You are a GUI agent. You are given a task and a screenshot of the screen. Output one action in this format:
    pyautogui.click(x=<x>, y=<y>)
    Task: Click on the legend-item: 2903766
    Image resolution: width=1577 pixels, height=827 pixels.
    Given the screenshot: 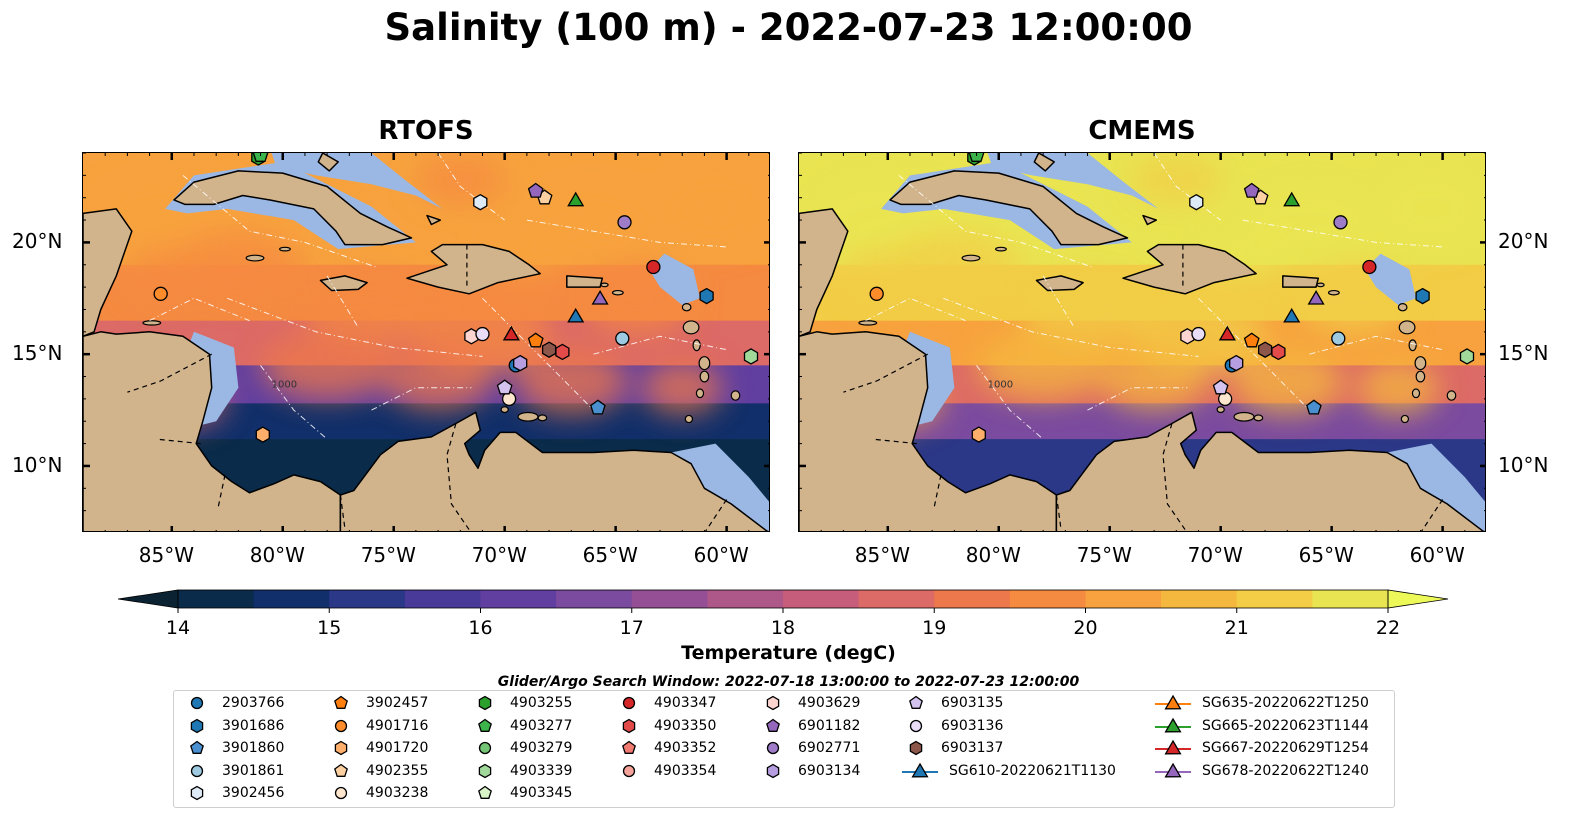 What is the action you would take?
    pyautogui.click(x=233, y=703)
    